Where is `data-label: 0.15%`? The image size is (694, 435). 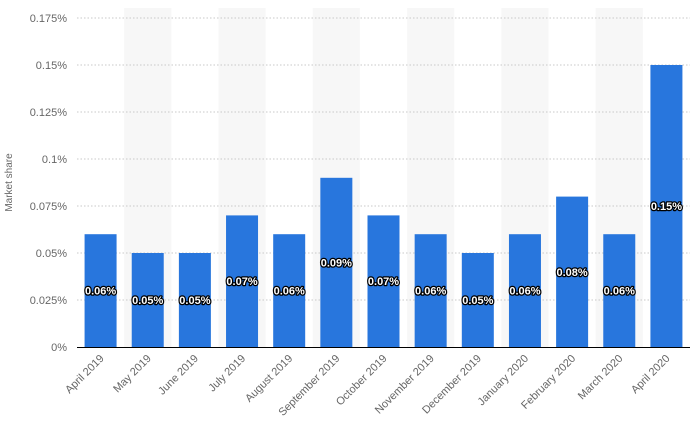
data-label: 0.15% is located at coordinates (666, 207).